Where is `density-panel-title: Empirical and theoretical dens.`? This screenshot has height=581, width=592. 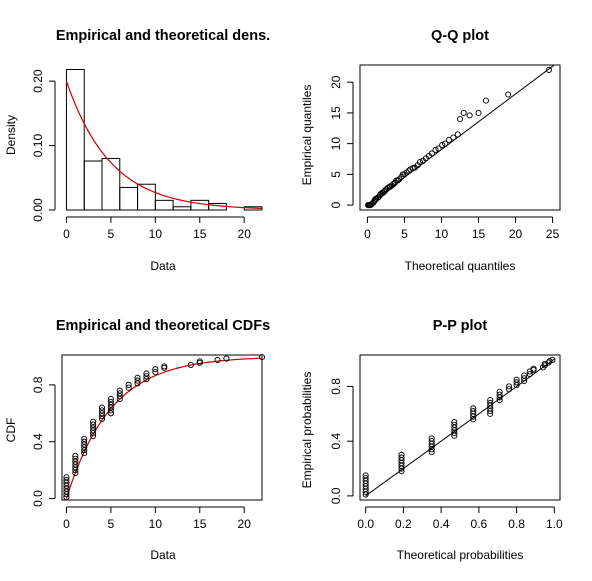
density-panel-title: Empirical and theoretical dens. is located at coordinates (163, 36).